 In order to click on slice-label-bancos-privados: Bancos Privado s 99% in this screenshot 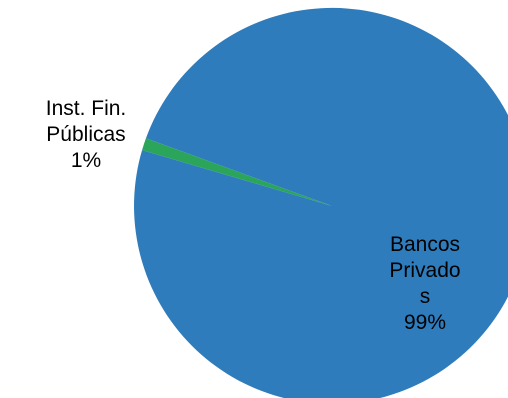, I will do `click(425, 284)`.